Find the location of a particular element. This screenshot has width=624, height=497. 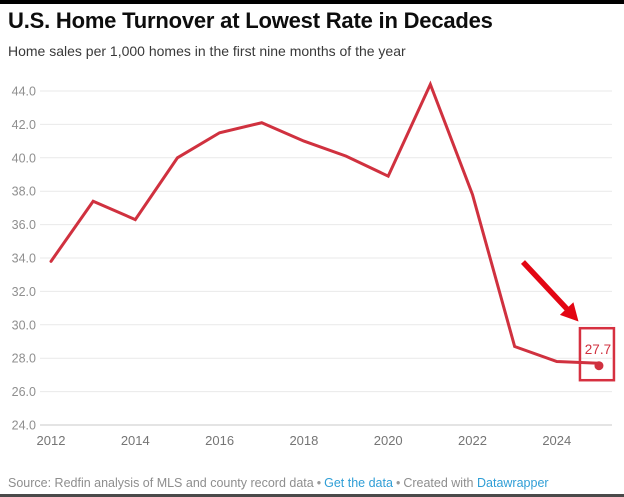

top-border is located at coordinates (312, 2).